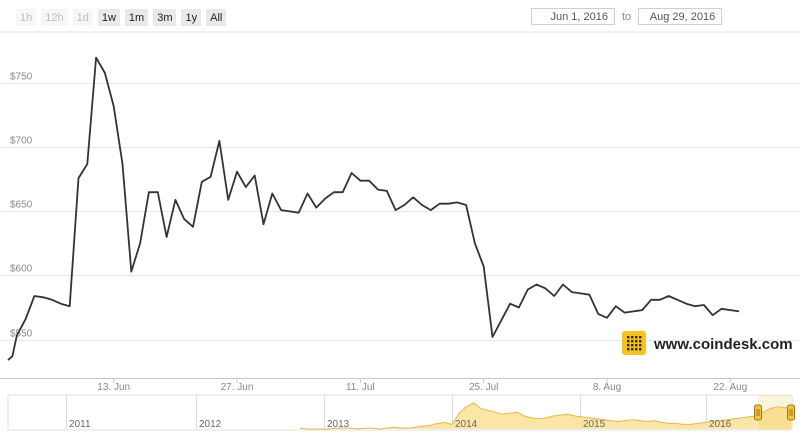 The height and width of the screenshot is (444, 800). I want to click on navigator-area, so click(546, 416).